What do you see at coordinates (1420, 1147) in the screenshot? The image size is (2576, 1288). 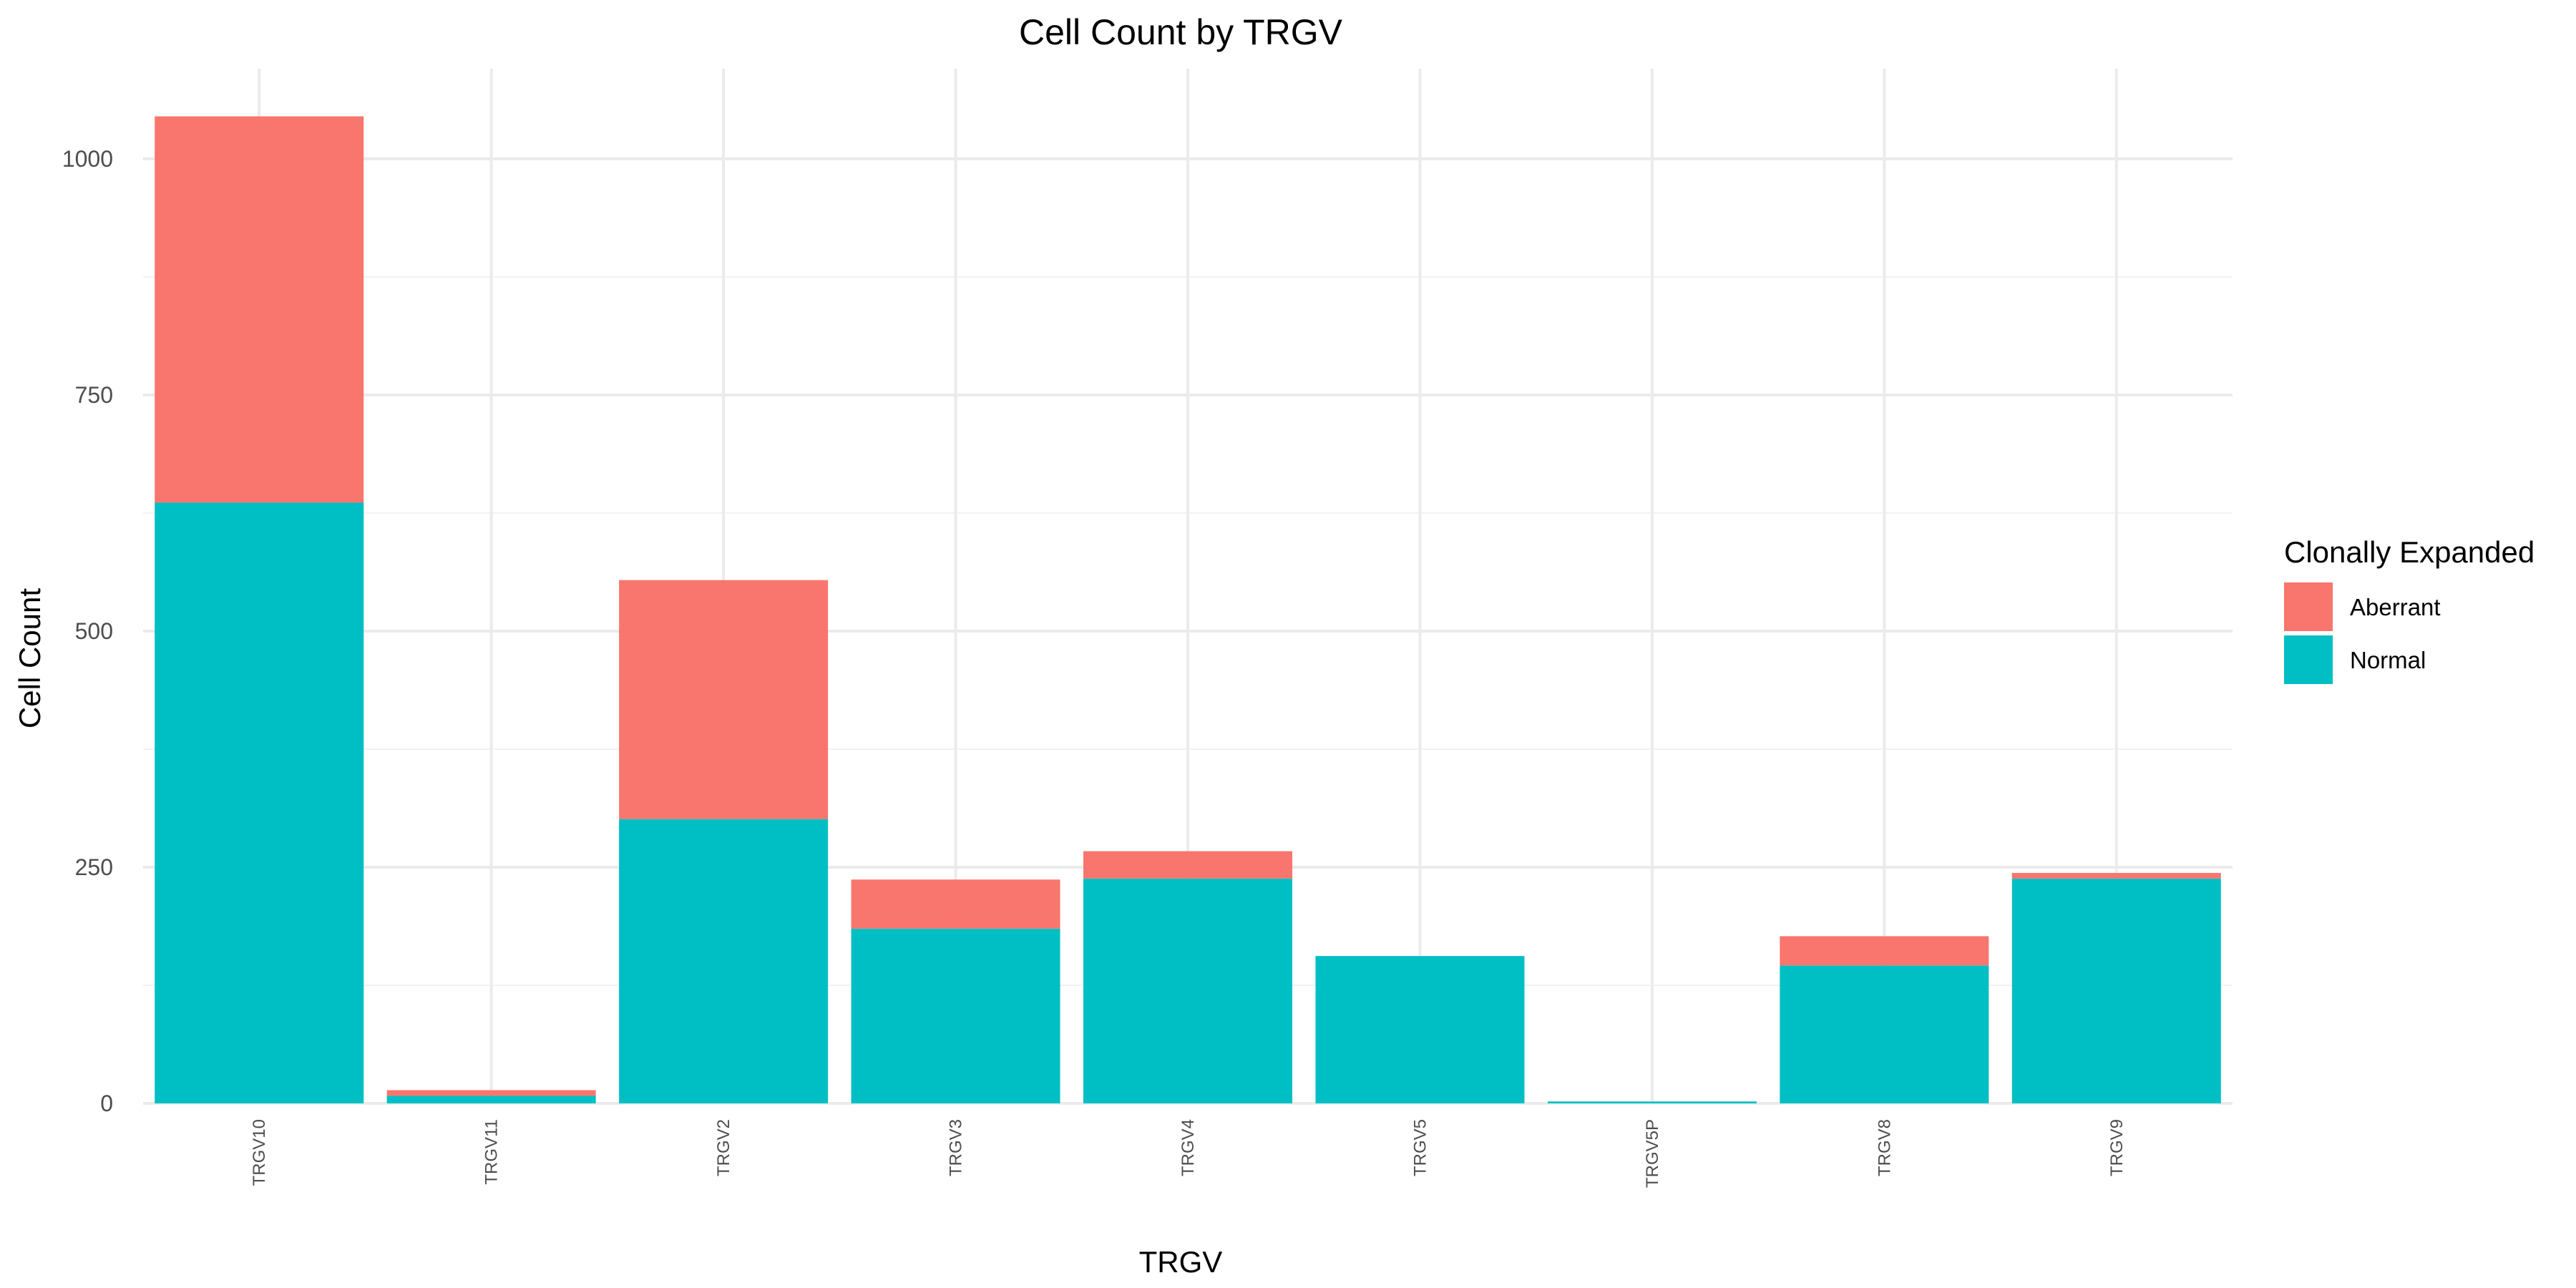 I see `x-tick-label: TRGV5` at bounding box center [1420, 1147].